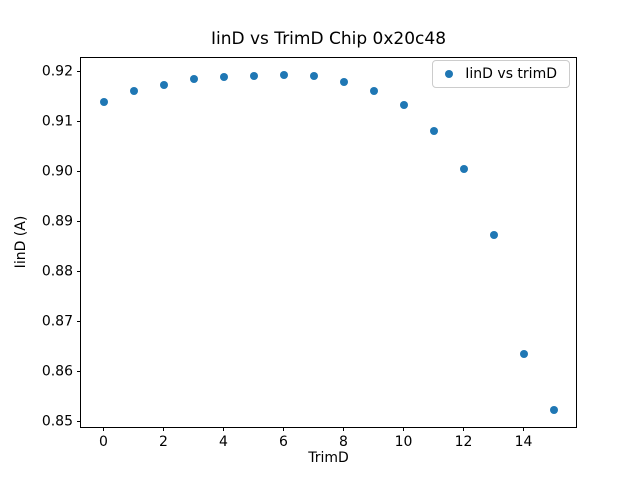  What do you see at coordinates (57, 121) in the screenshot?
I see `y-tick-label: 0.91` at bounding box center [57, 121].